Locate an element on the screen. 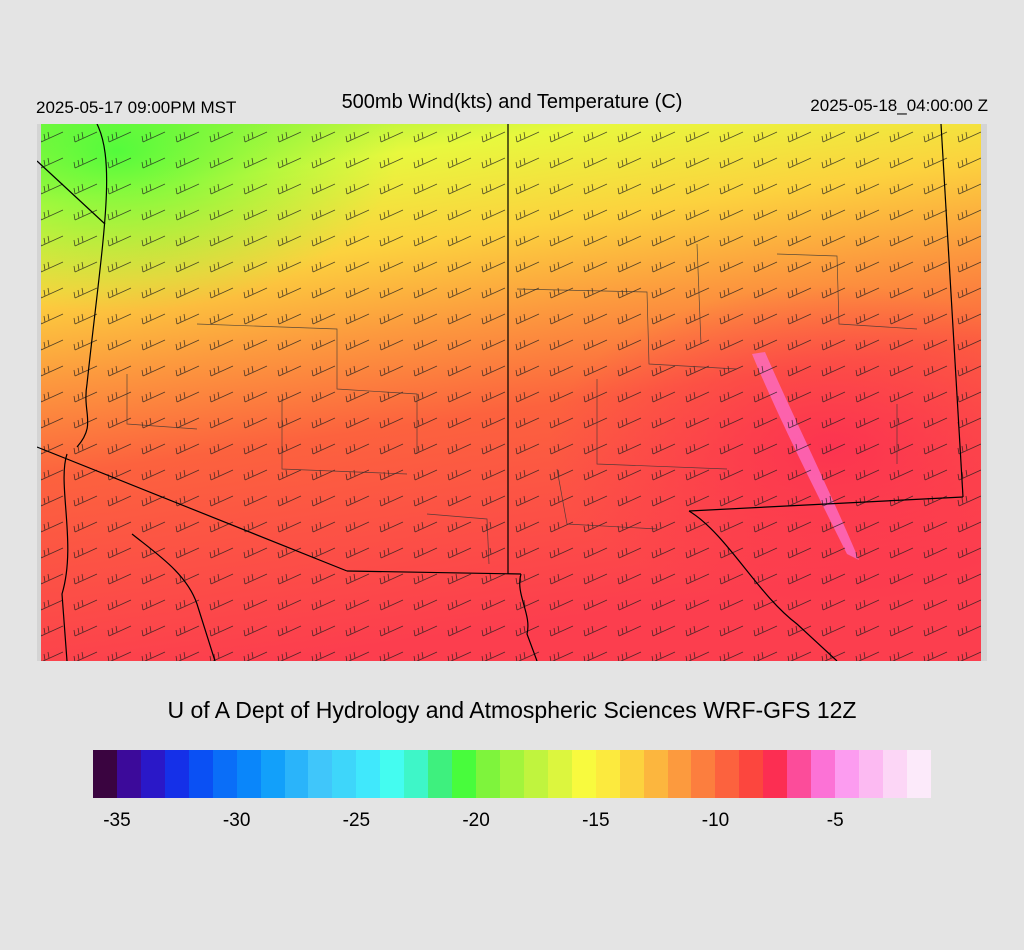 The width and height of the screenshot is (1024, 950). temperature-colorbar is located at coordinates (512, 774).